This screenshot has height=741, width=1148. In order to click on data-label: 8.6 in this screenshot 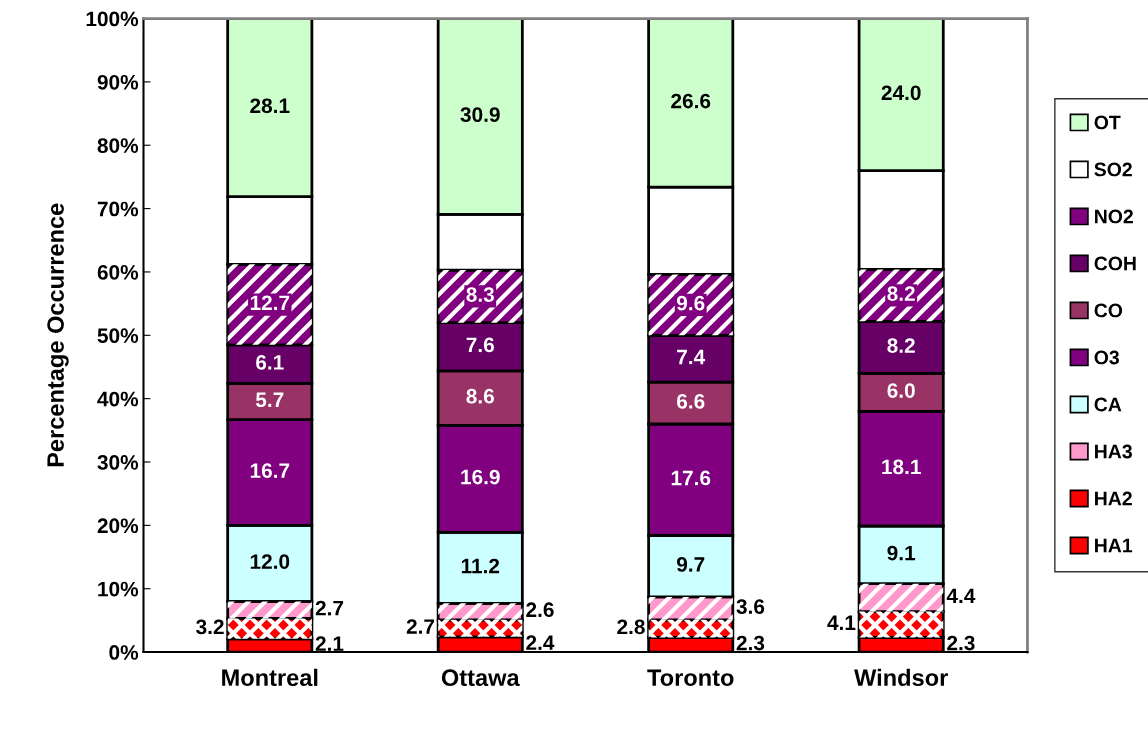, I will do `click(480, 396)`.